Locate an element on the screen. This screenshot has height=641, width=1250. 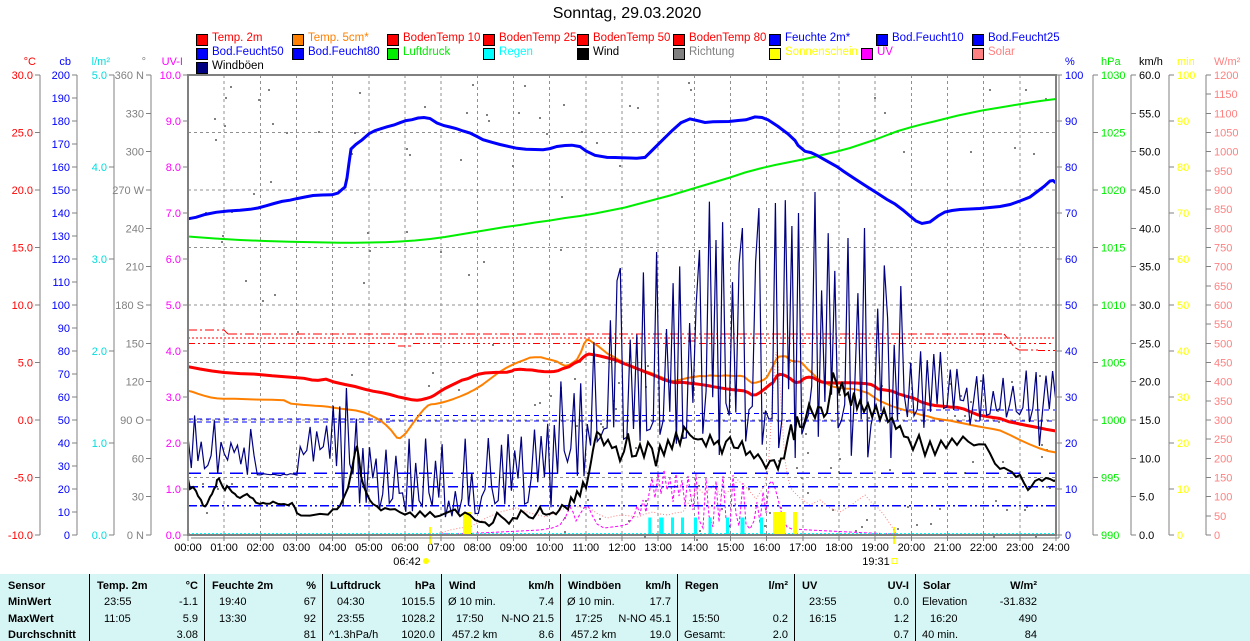
svg-text: 21:00 is located at coordinates (948, 548).